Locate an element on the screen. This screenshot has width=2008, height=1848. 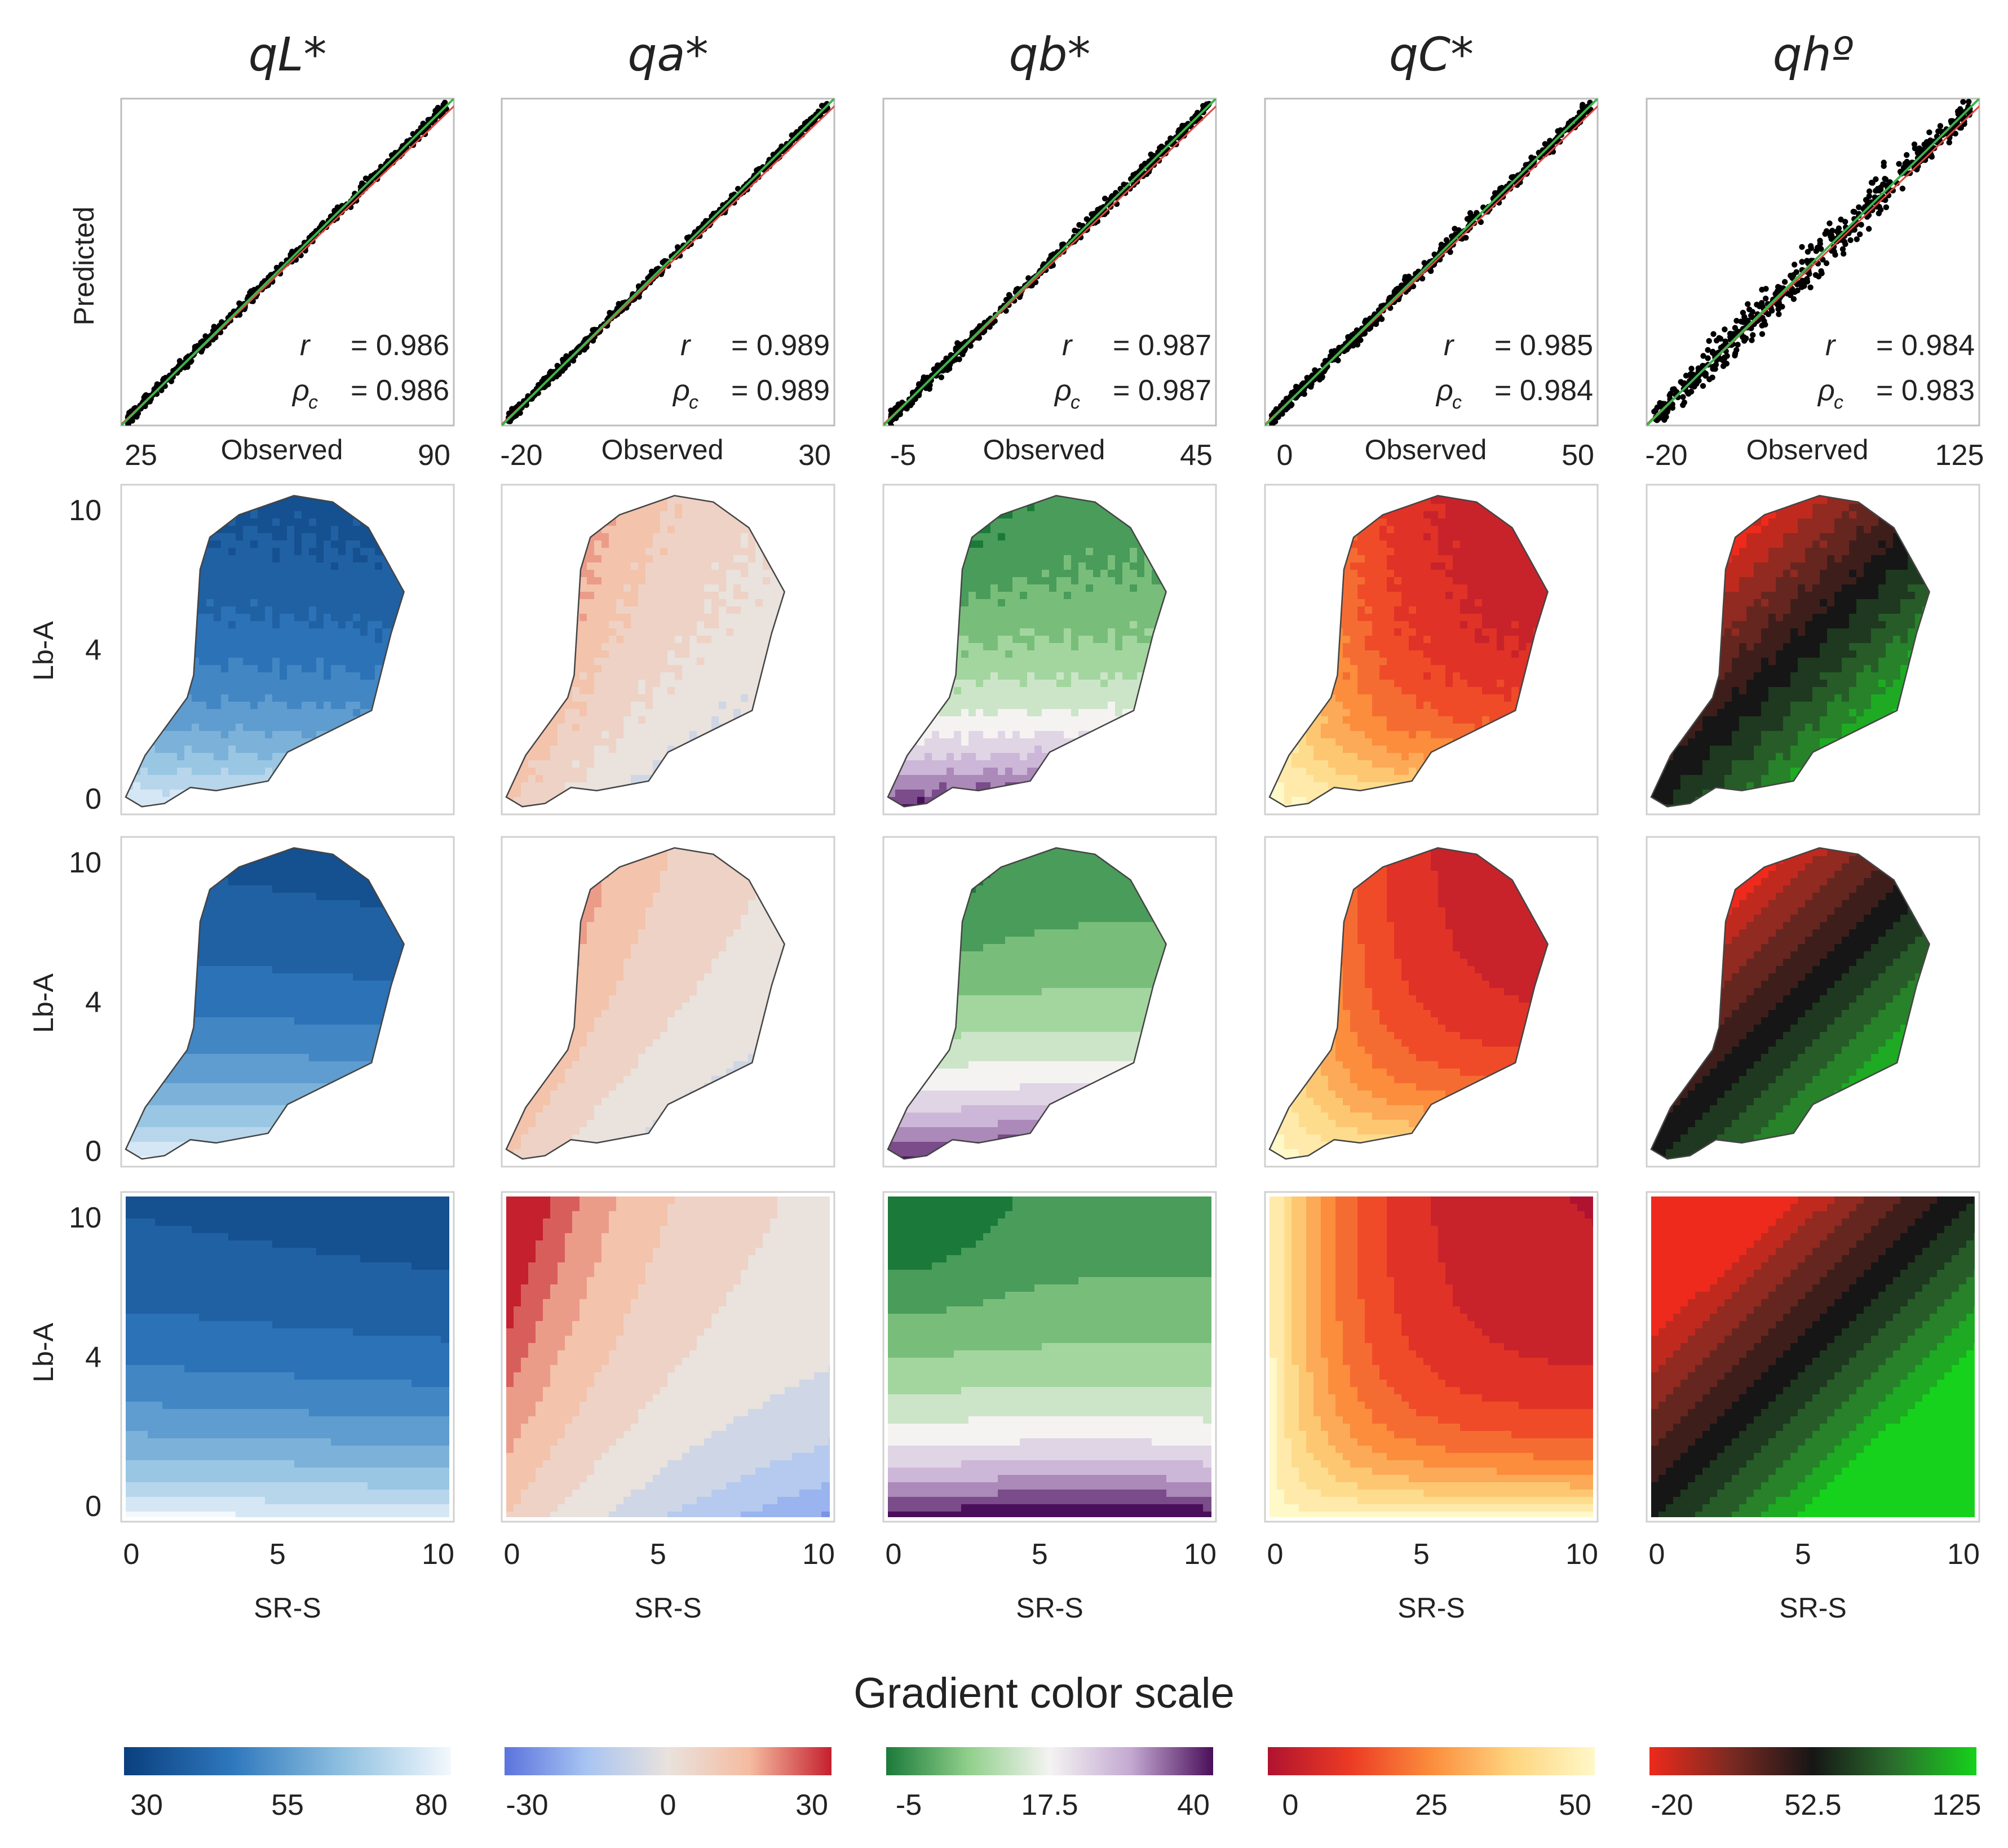
map-y-tick: 0 is located at coordinates (93, 1151).